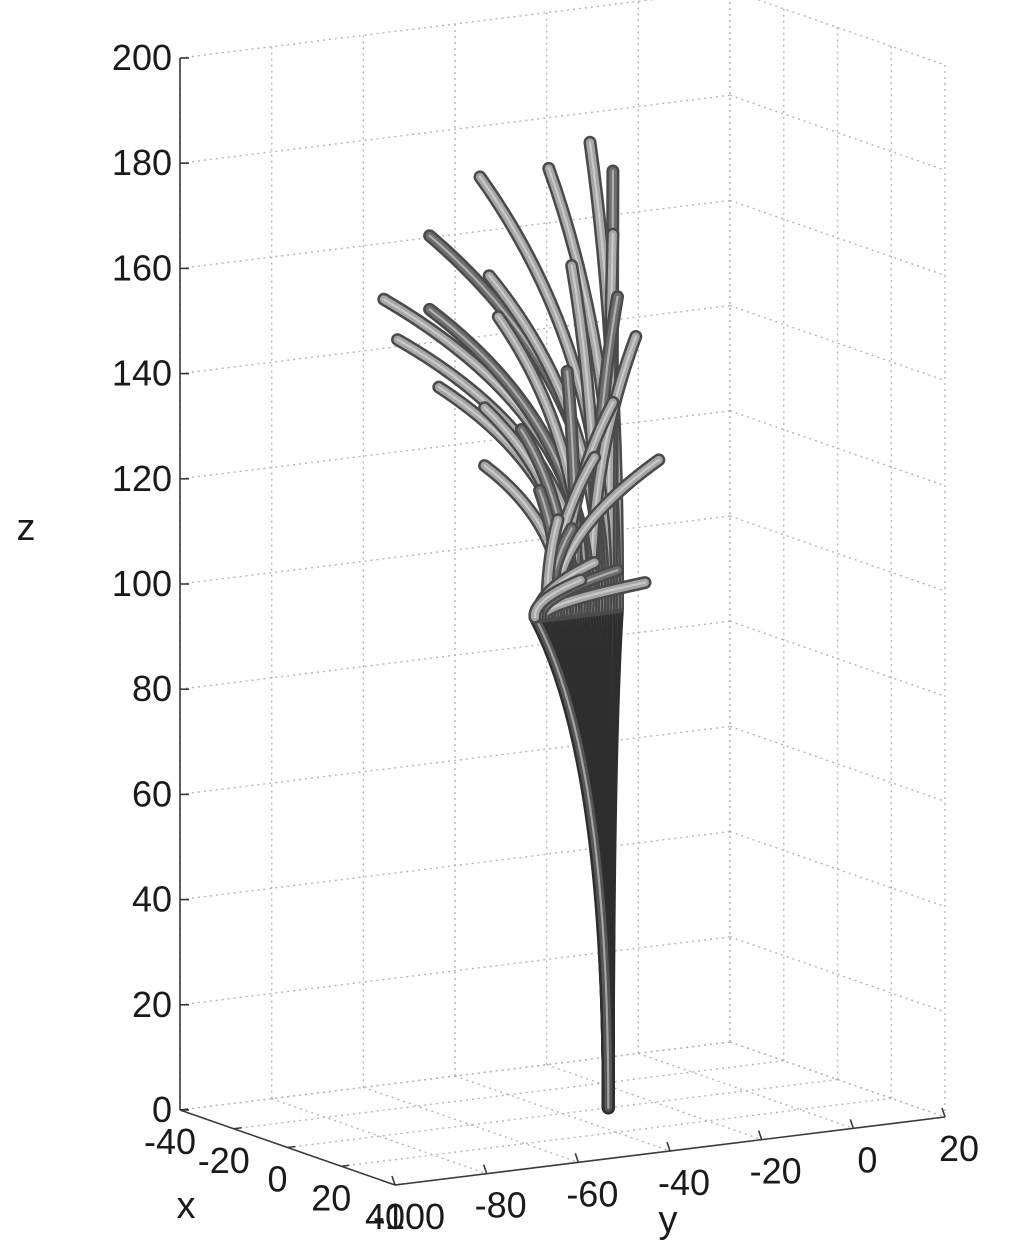 The width and height of the screenshot is (1019, 1243). I want to click on y-tick-labels: -100 -80 -60 -40 -20 0 20, so click(676, 1172).